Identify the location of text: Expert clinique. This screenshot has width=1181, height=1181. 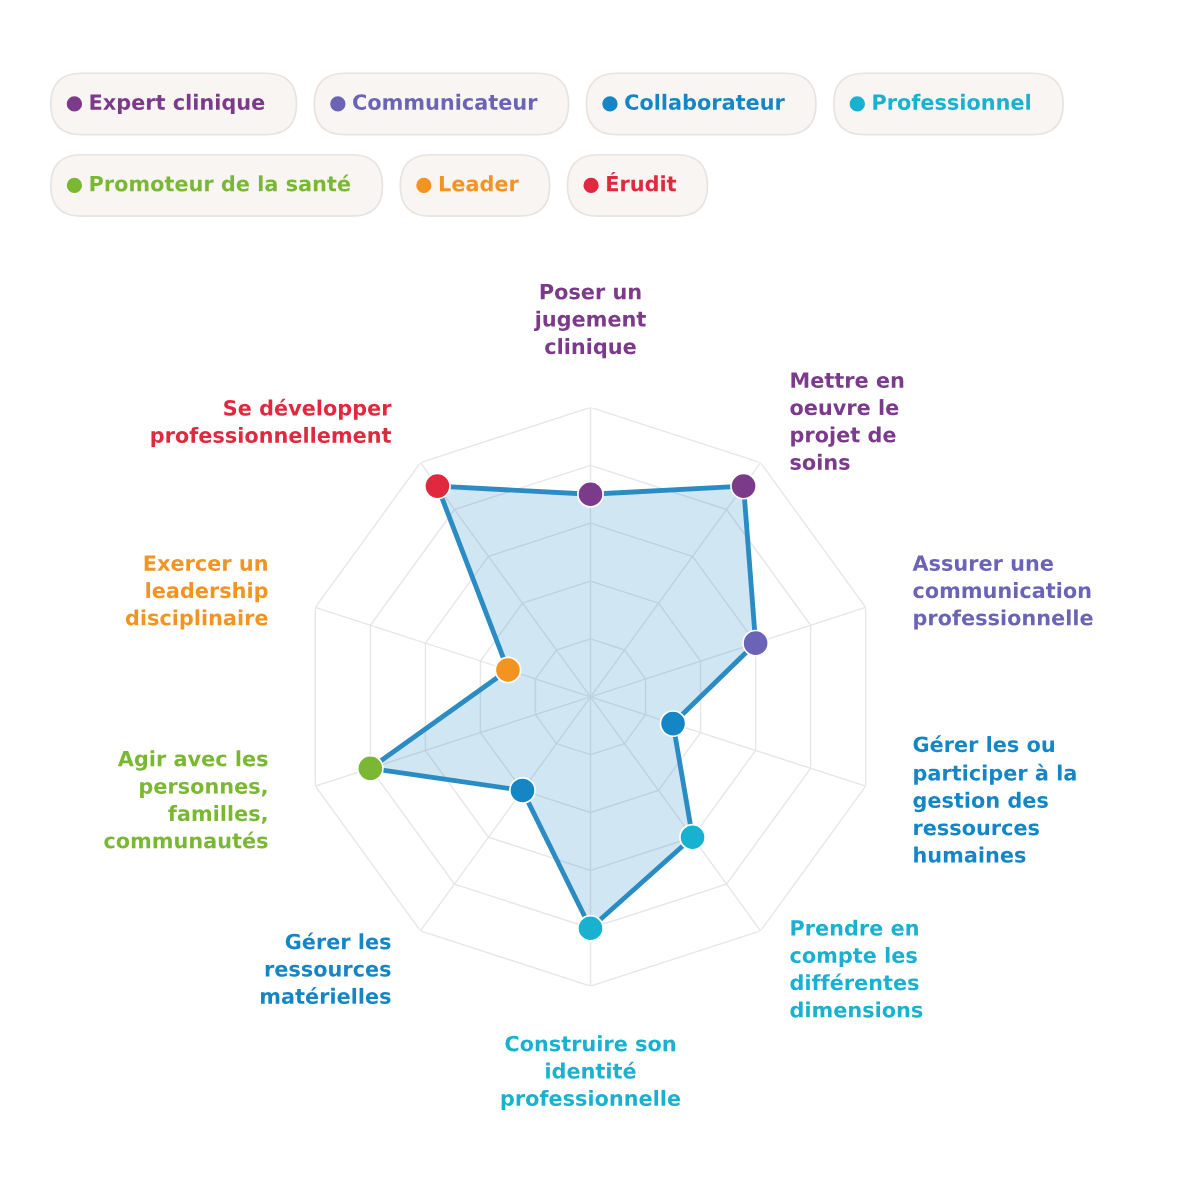
(177, 104).